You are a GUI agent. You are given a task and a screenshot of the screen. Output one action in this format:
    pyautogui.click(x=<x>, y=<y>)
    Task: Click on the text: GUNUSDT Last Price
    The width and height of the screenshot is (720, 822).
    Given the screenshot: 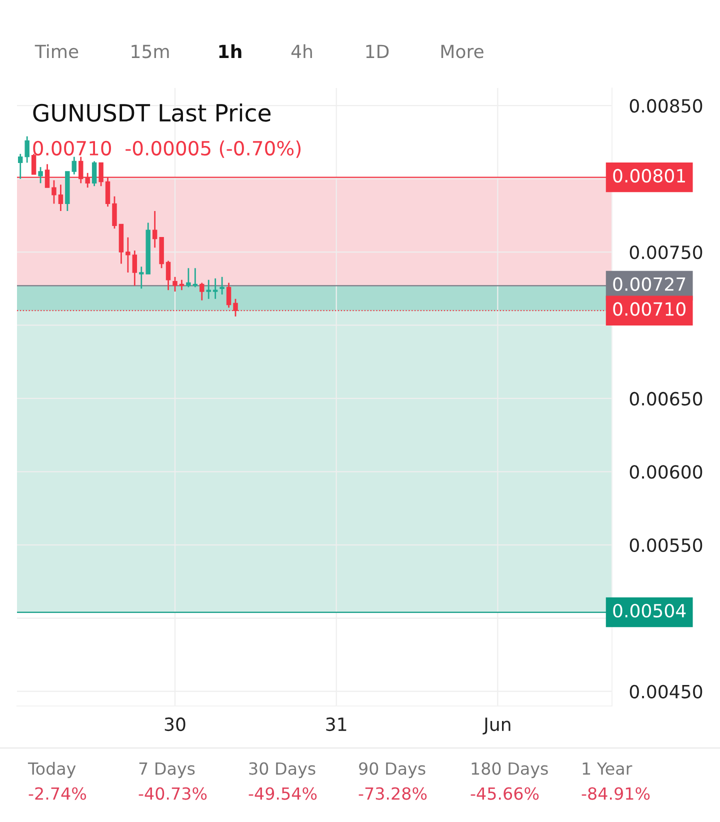 What is the action you would take?
    pyautogui.click(x=152, y=112)
    